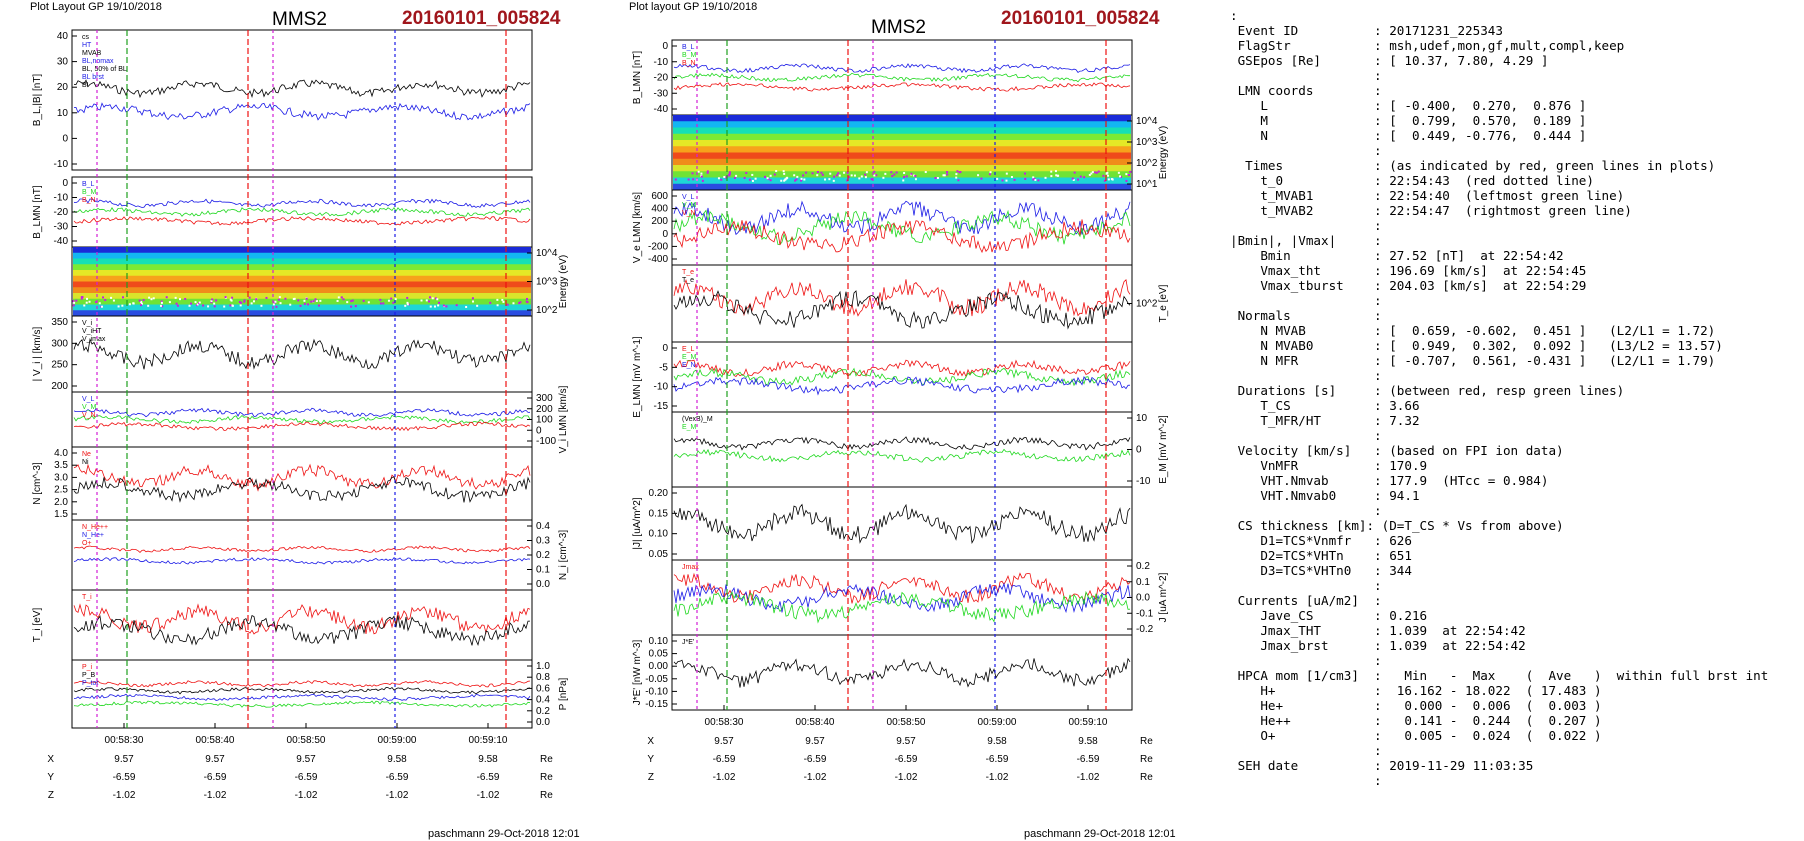 Image resolution: width=1804 pixels, height=841 pixels. What do you see at coordinates (689, 427) in the screenshot?
I see `legend-entry: E_M` at bounding box center [689, 427].